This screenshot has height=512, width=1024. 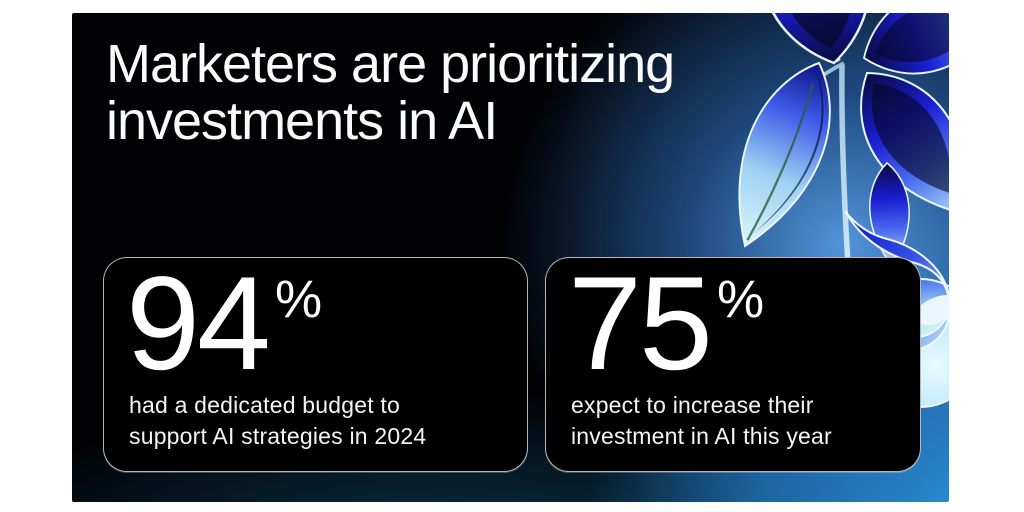 What do you see at coordinates (784, 154) in the screenshot?
I see `leaf-big-icon` at bounding box center [784, 154].